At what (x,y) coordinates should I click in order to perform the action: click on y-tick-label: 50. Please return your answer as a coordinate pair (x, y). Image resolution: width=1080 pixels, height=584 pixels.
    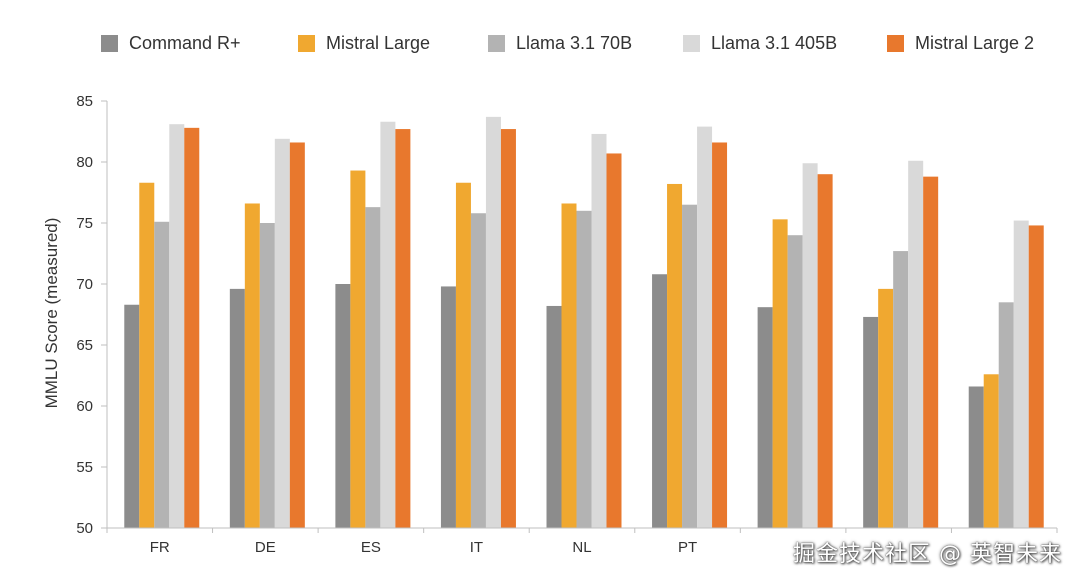
    Looking at the image, I should click on (84, 528).